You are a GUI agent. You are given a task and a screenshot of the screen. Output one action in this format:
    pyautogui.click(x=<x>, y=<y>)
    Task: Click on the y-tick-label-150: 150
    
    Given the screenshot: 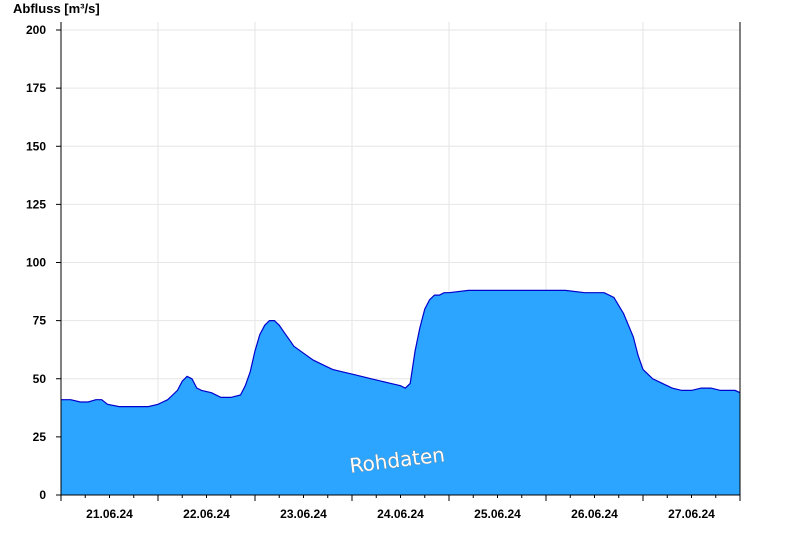 What is the action you would take?
    pyautogui.click(x=36, y=146)
    